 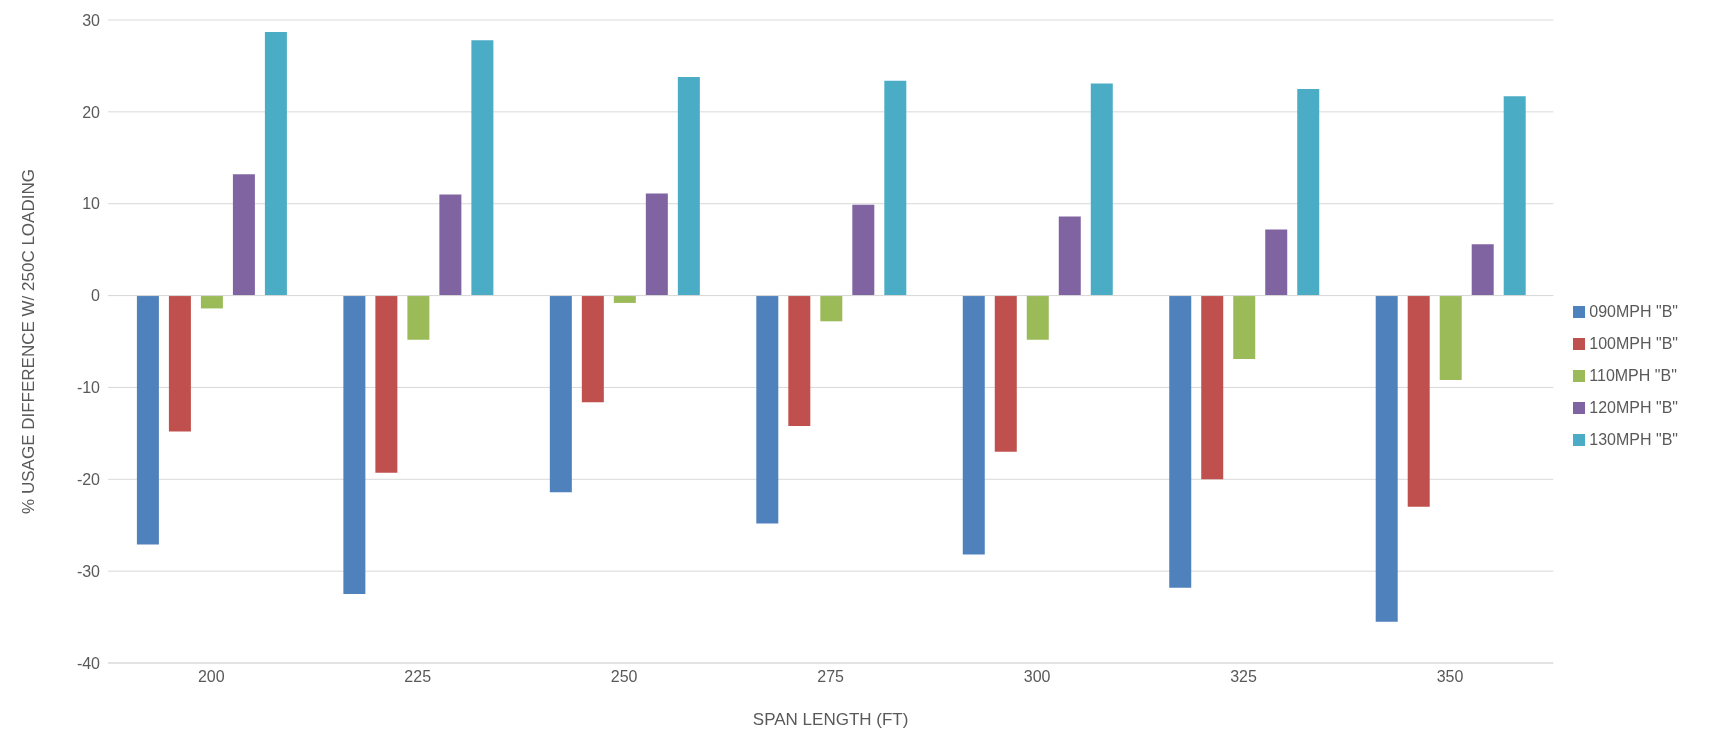 I want to click on y-tick-label: 20, so click(x=91, y=112).